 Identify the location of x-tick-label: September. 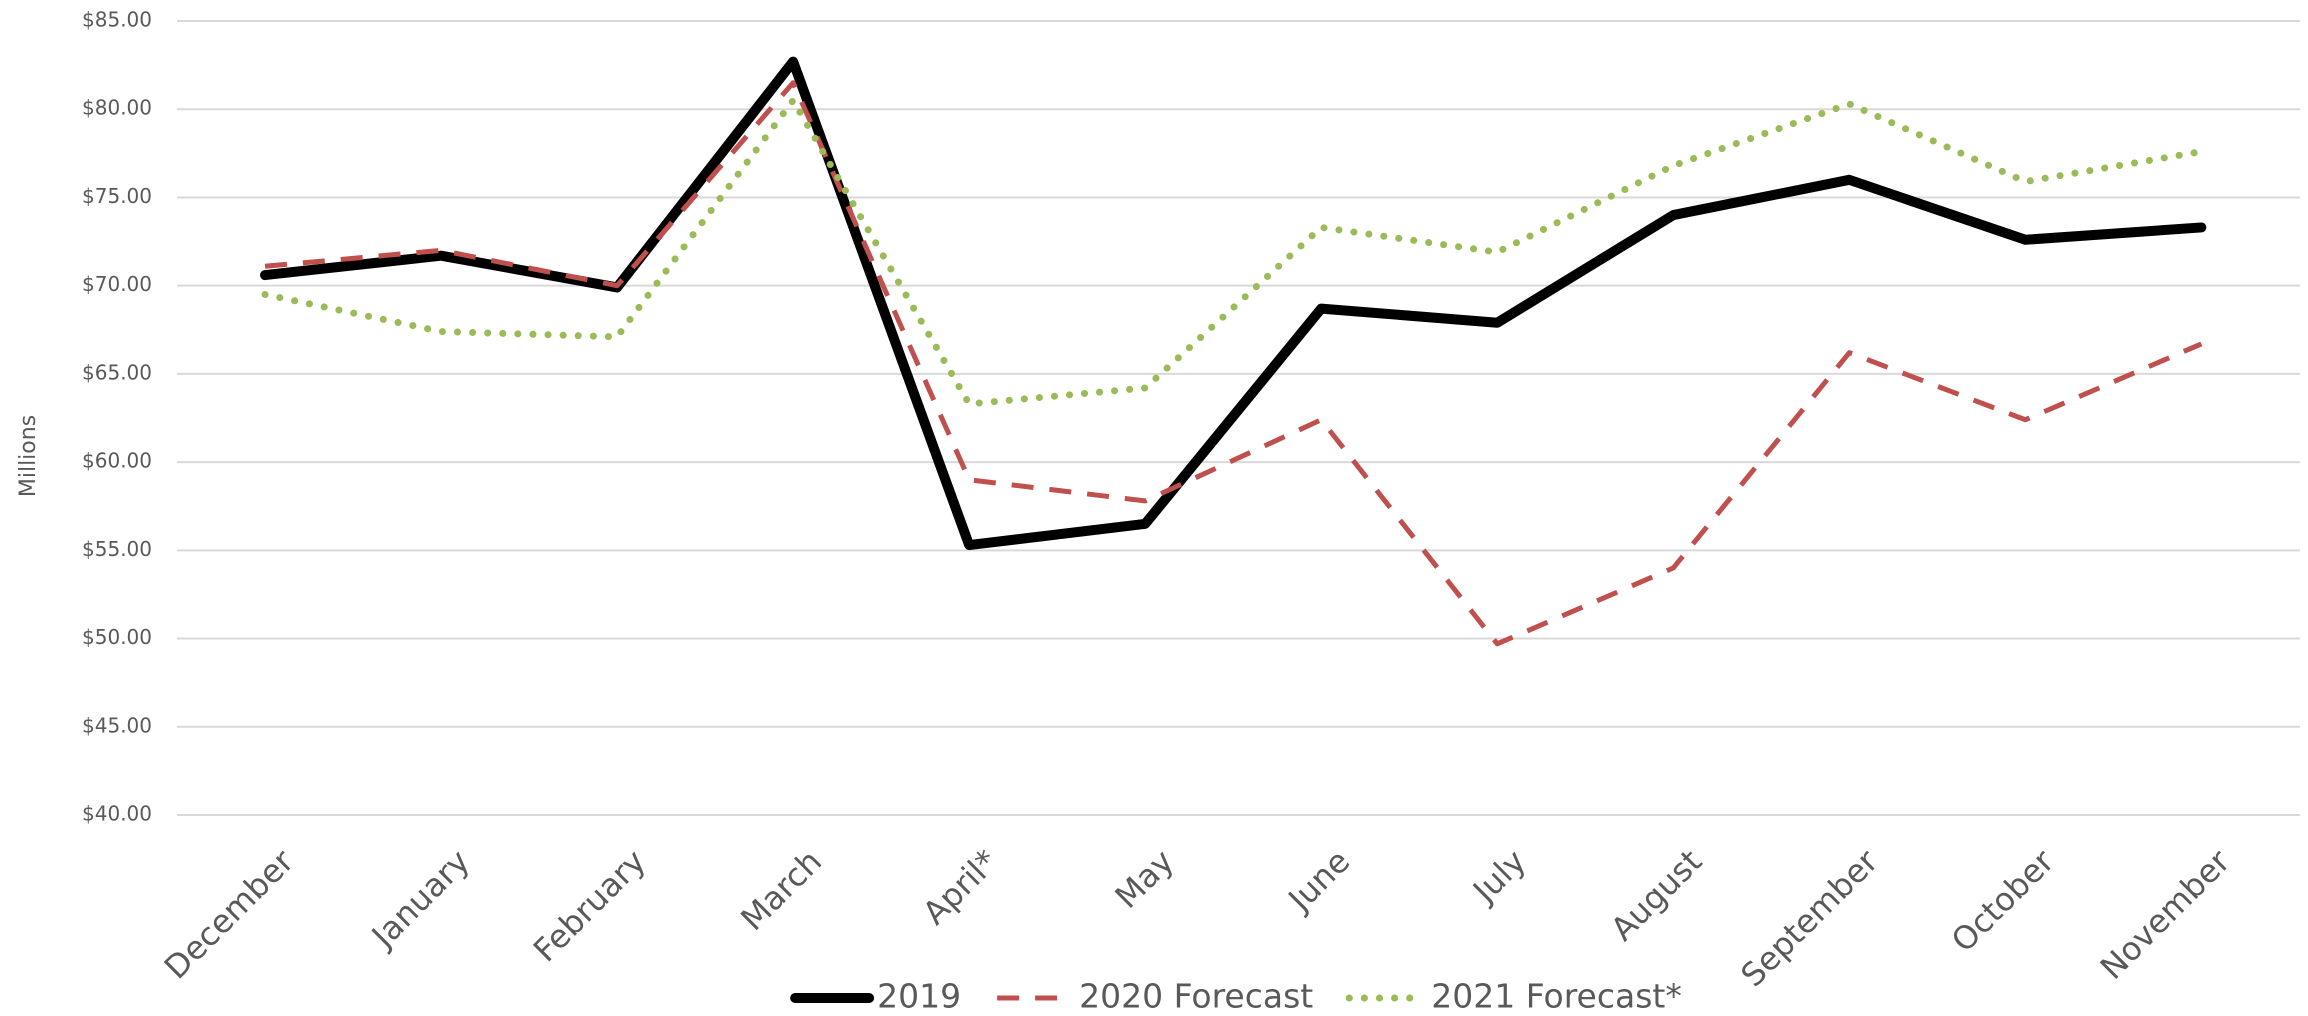
(1809, 918).